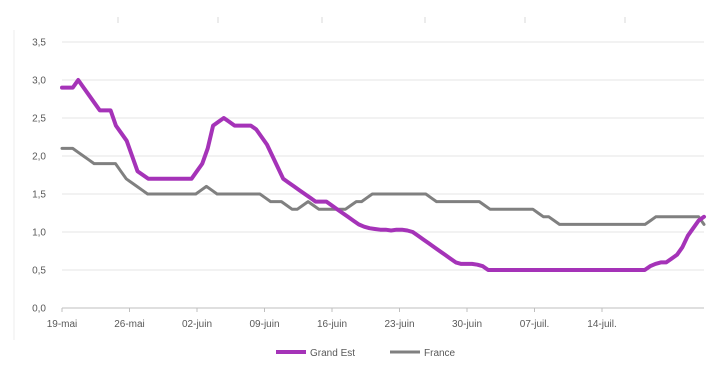 Image resolution: width=708 pixels, height=371 pixels. I want to click on x-tick-label: 26-mai, so click(129, 324).